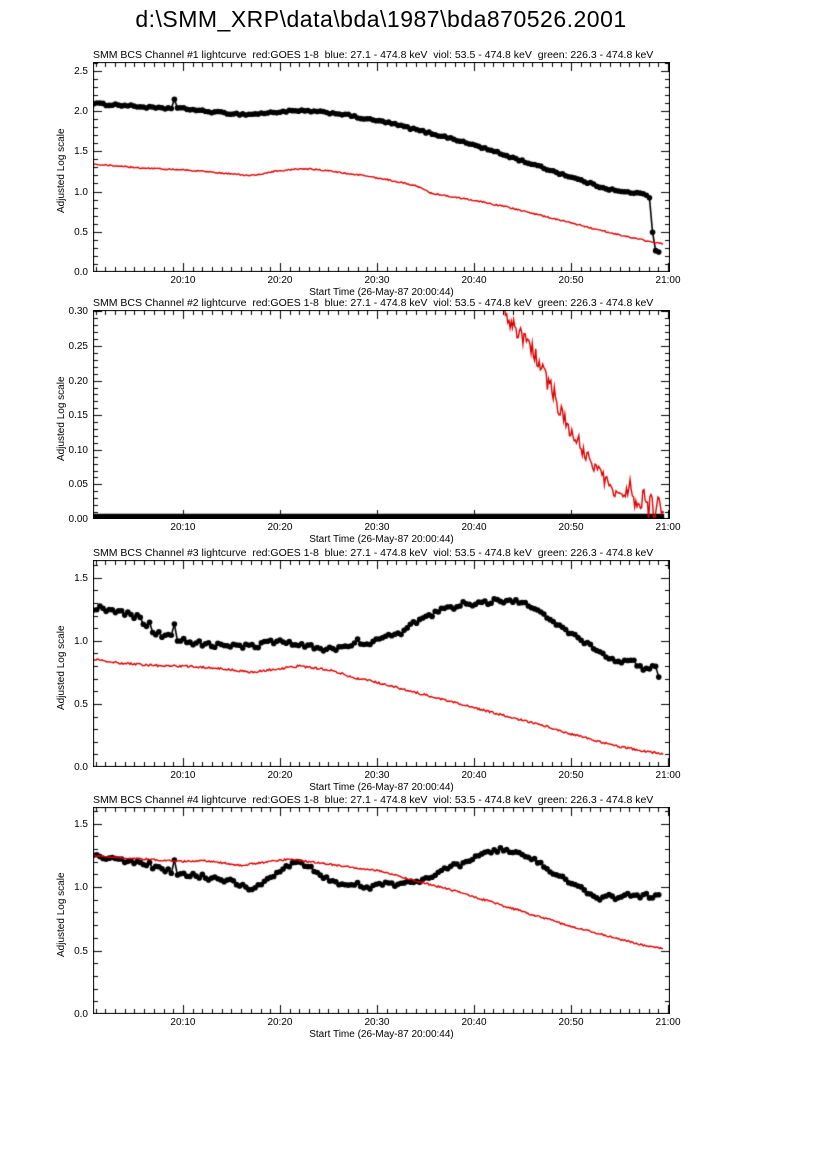 The height and width of the screenshot is (1169, 826). Describe the element at coordinates (381, 19) in the screenshot. I see `page-title: d:\SMM_XRP\data\bda\1987\bda870526.2001` at that location.